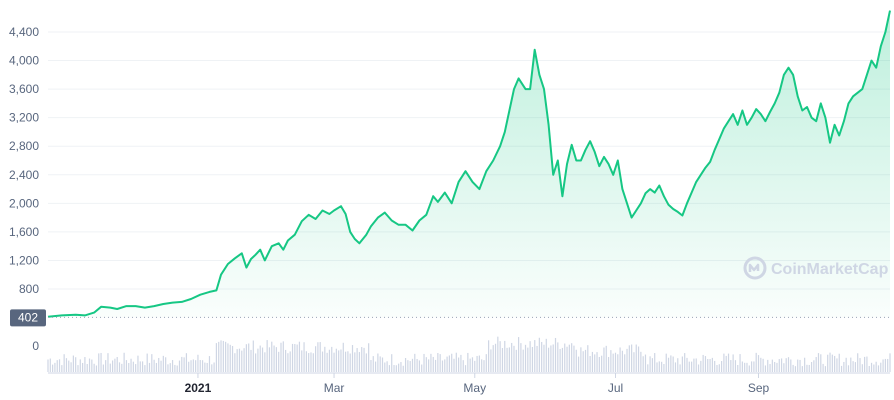 The image size is (894, 400). What do you see at coordinates (35, 346) in the screenshot?
I see `volume-axis-label: 0` at bounding box center [35, 346].